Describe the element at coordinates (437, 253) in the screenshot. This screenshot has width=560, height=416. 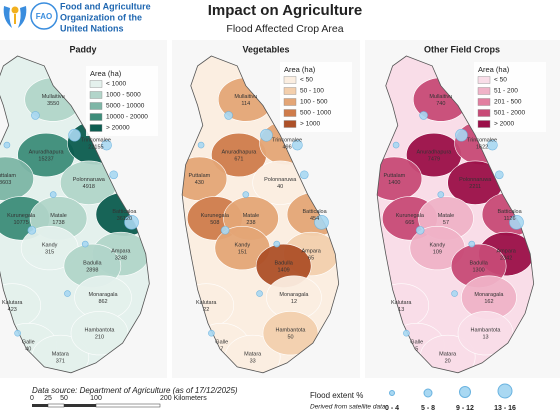
I see `district-value: 109` at that location.